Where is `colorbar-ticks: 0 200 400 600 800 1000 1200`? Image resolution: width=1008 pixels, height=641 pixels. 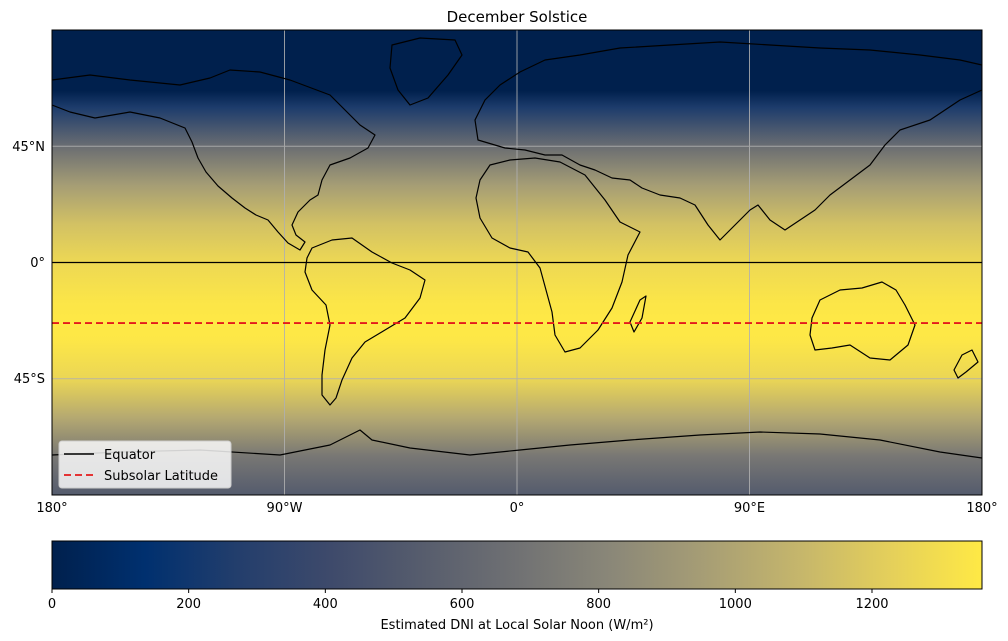
colorbar-ticks: 0 200 400 600 800 1000 1200 is located at coordinates (468, 600).